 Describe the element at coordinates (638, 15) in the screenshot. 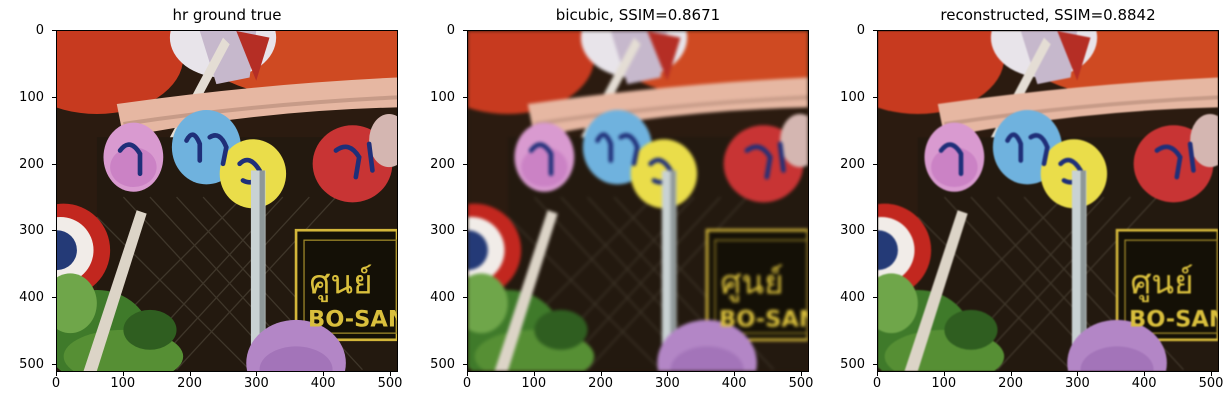

I see `panel-title: bicubic, SSIM=0.8671` at that location.